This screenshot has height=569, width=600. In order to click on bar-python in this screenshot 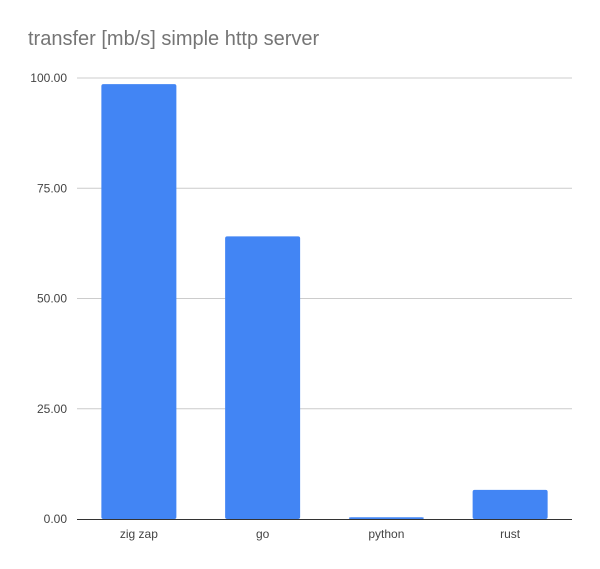, I will do `click(386, 518)`.